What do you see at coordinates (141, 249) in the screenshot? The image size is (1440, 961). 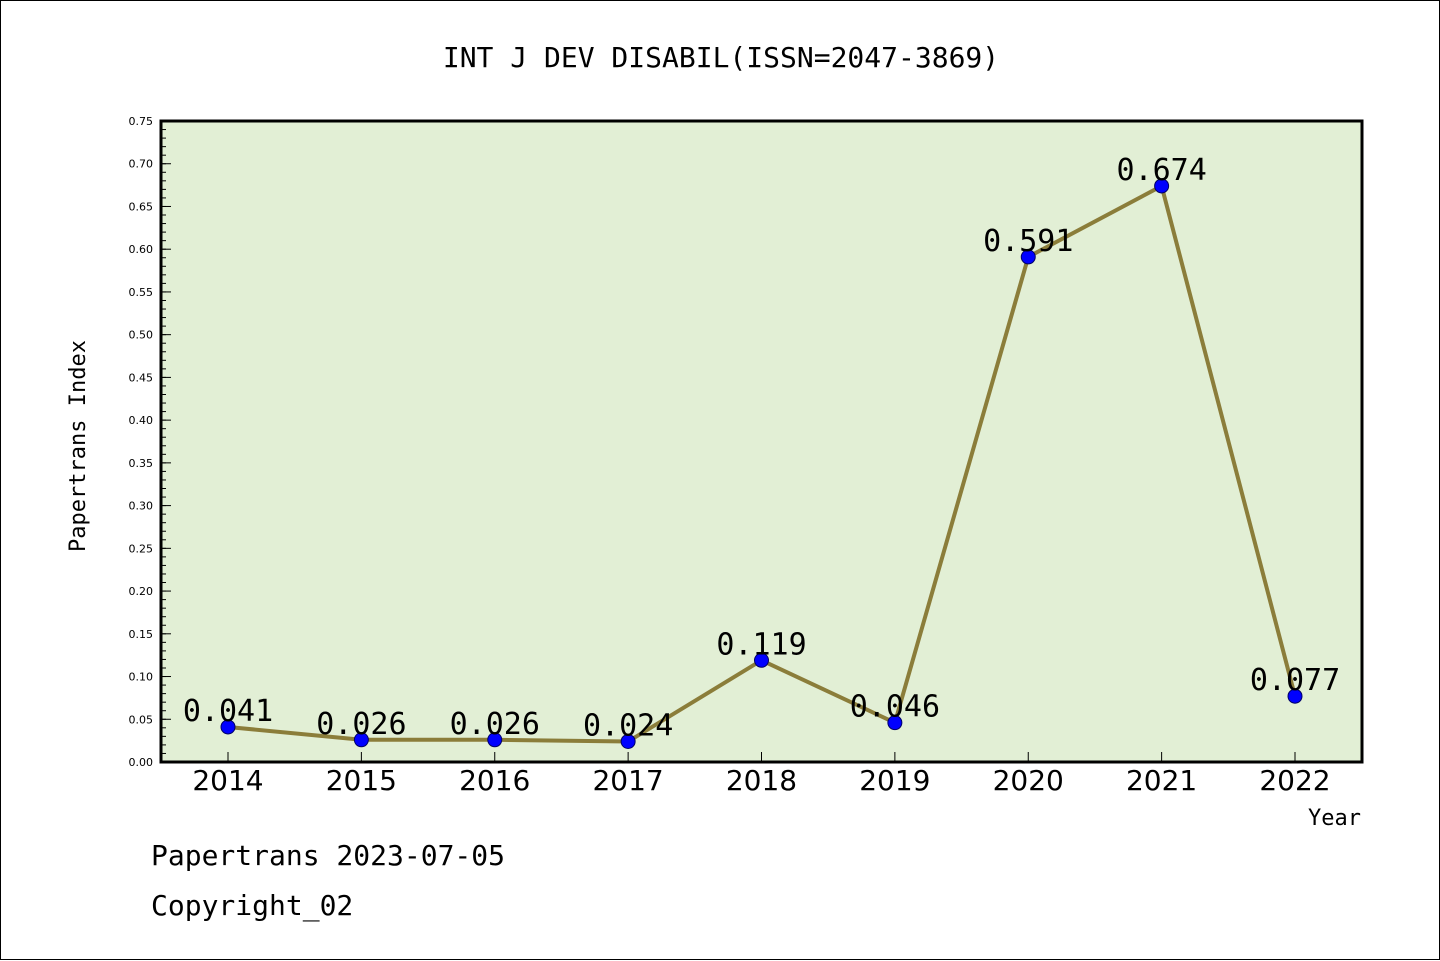 I see `y-tick-label: 0.60` at bounding box center [141, 249].